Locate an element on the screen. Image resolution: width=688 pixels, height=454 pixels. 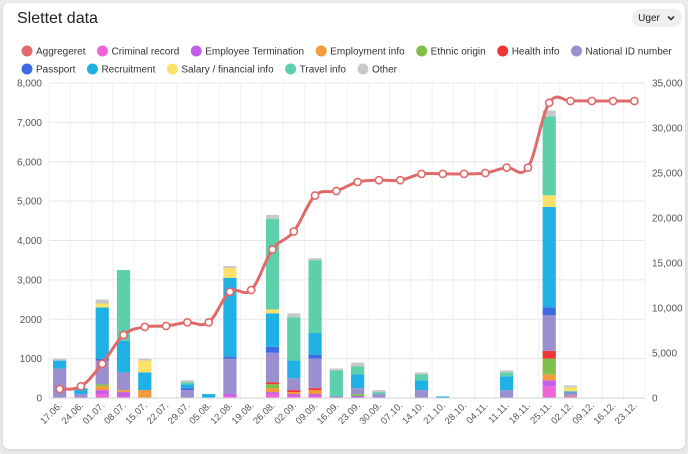
y2-tick-label: 30,000 is located at coordinates (667, 129).